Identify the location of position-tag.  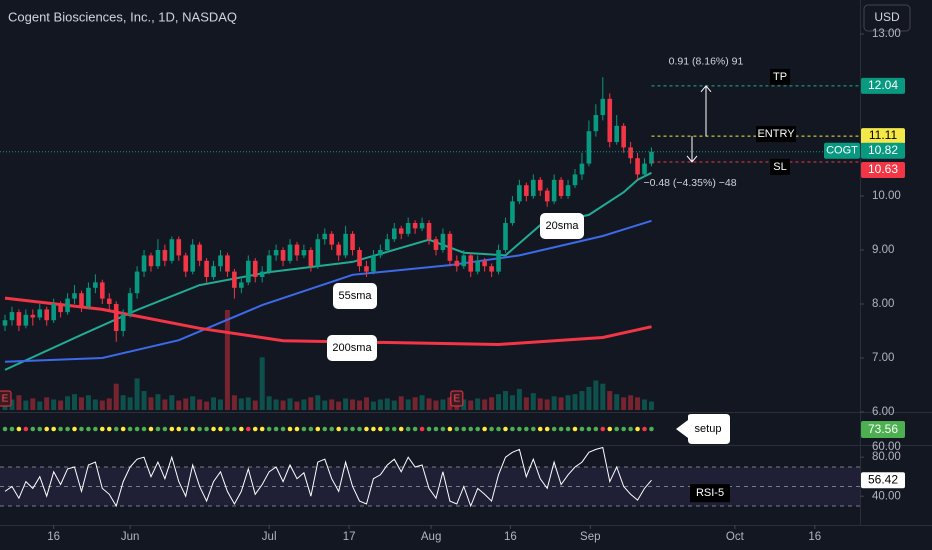
(780, 166).